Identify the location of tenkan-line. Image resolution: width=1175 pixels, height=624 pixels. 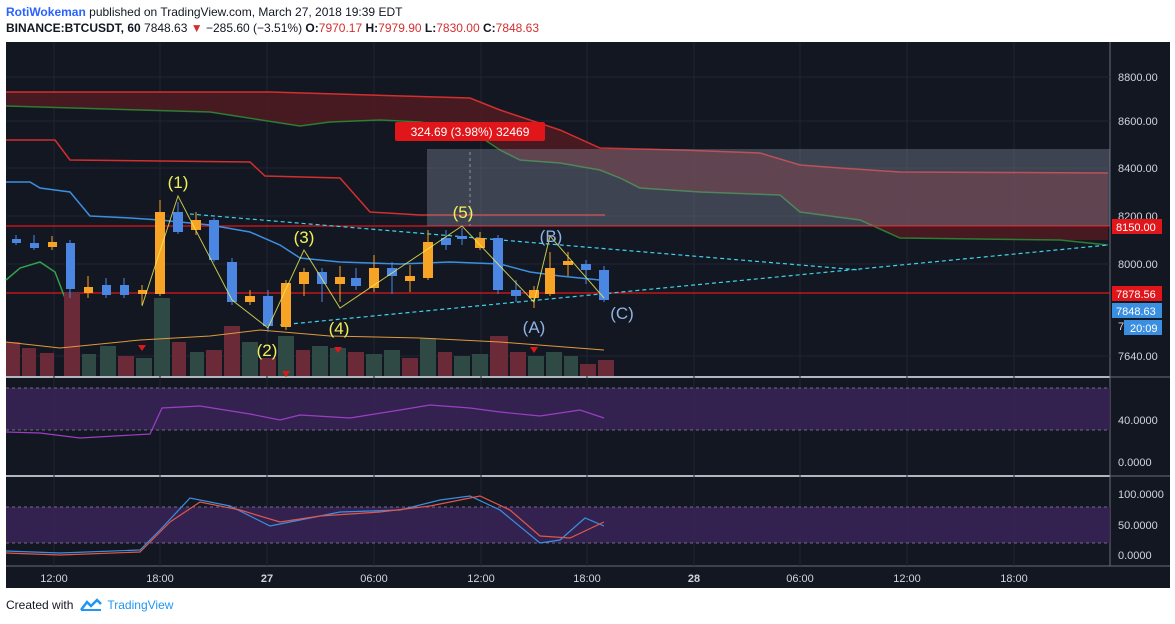
(303, 231).